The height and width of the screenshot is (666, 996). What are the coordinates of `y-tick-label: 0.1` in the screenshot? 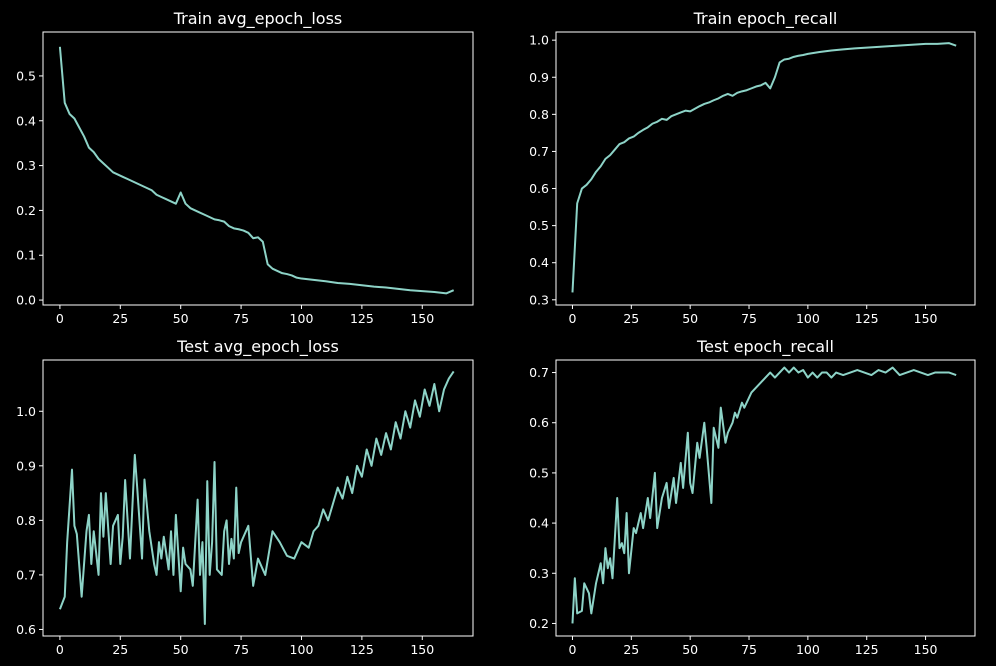 It's located at (26, 255).